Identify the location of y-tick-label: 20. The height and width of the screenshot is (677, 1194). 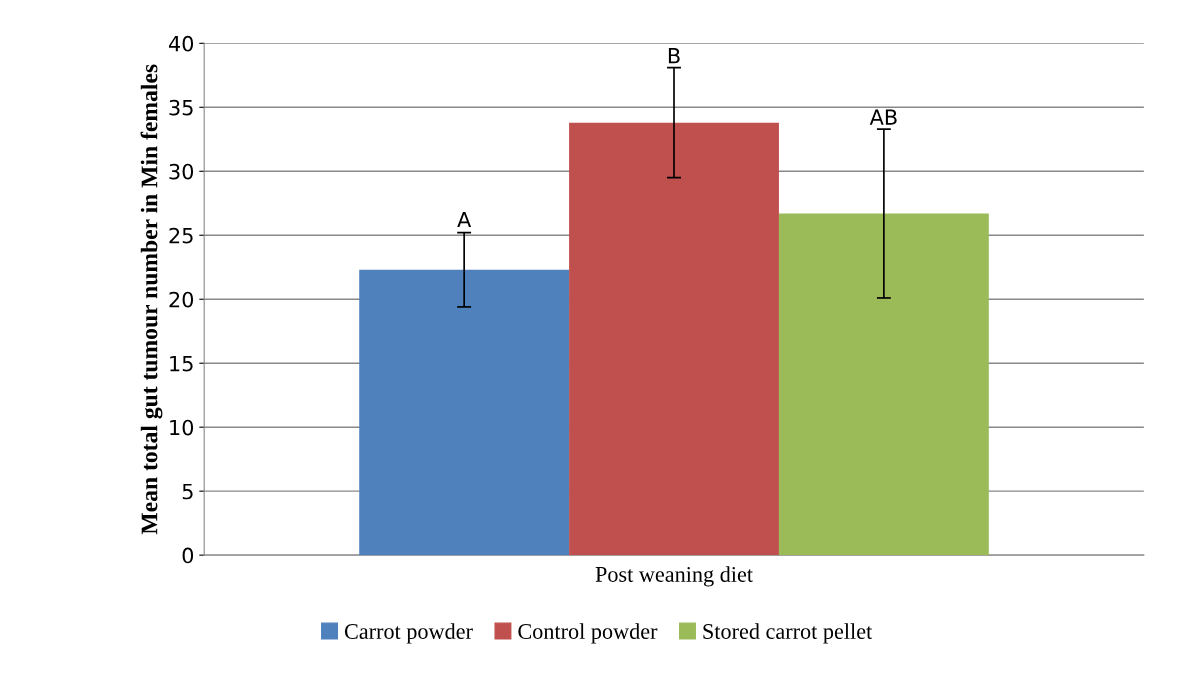
(181, 299).